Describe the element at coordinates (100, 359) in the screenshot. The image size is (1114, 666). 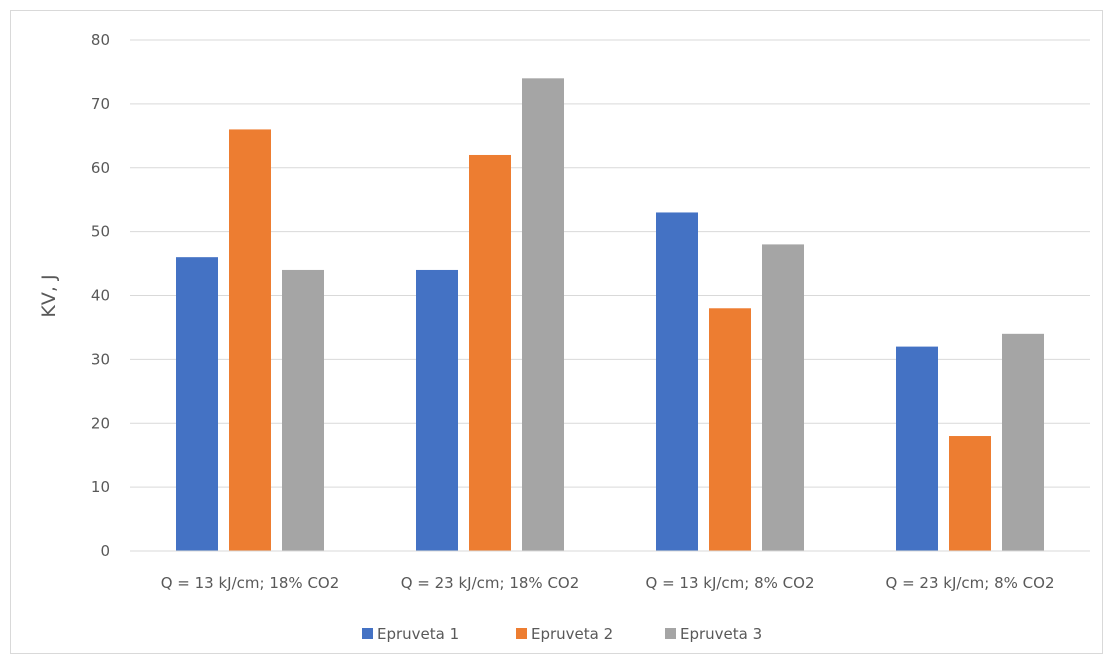
I see `y-tick-label: 30` at that location.